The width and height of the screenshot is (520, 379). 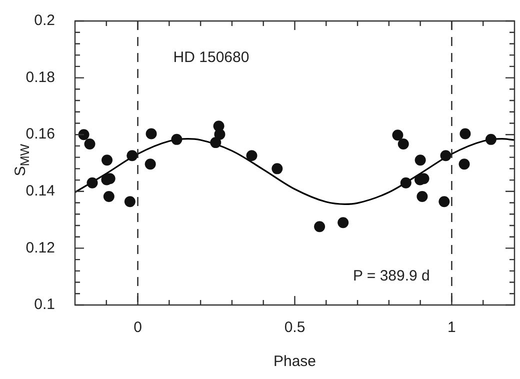 What do you see at coordinates (40, 191) in the screenshot?
I see `y-tick-label: 0.14` at bounding box center [40, 191].